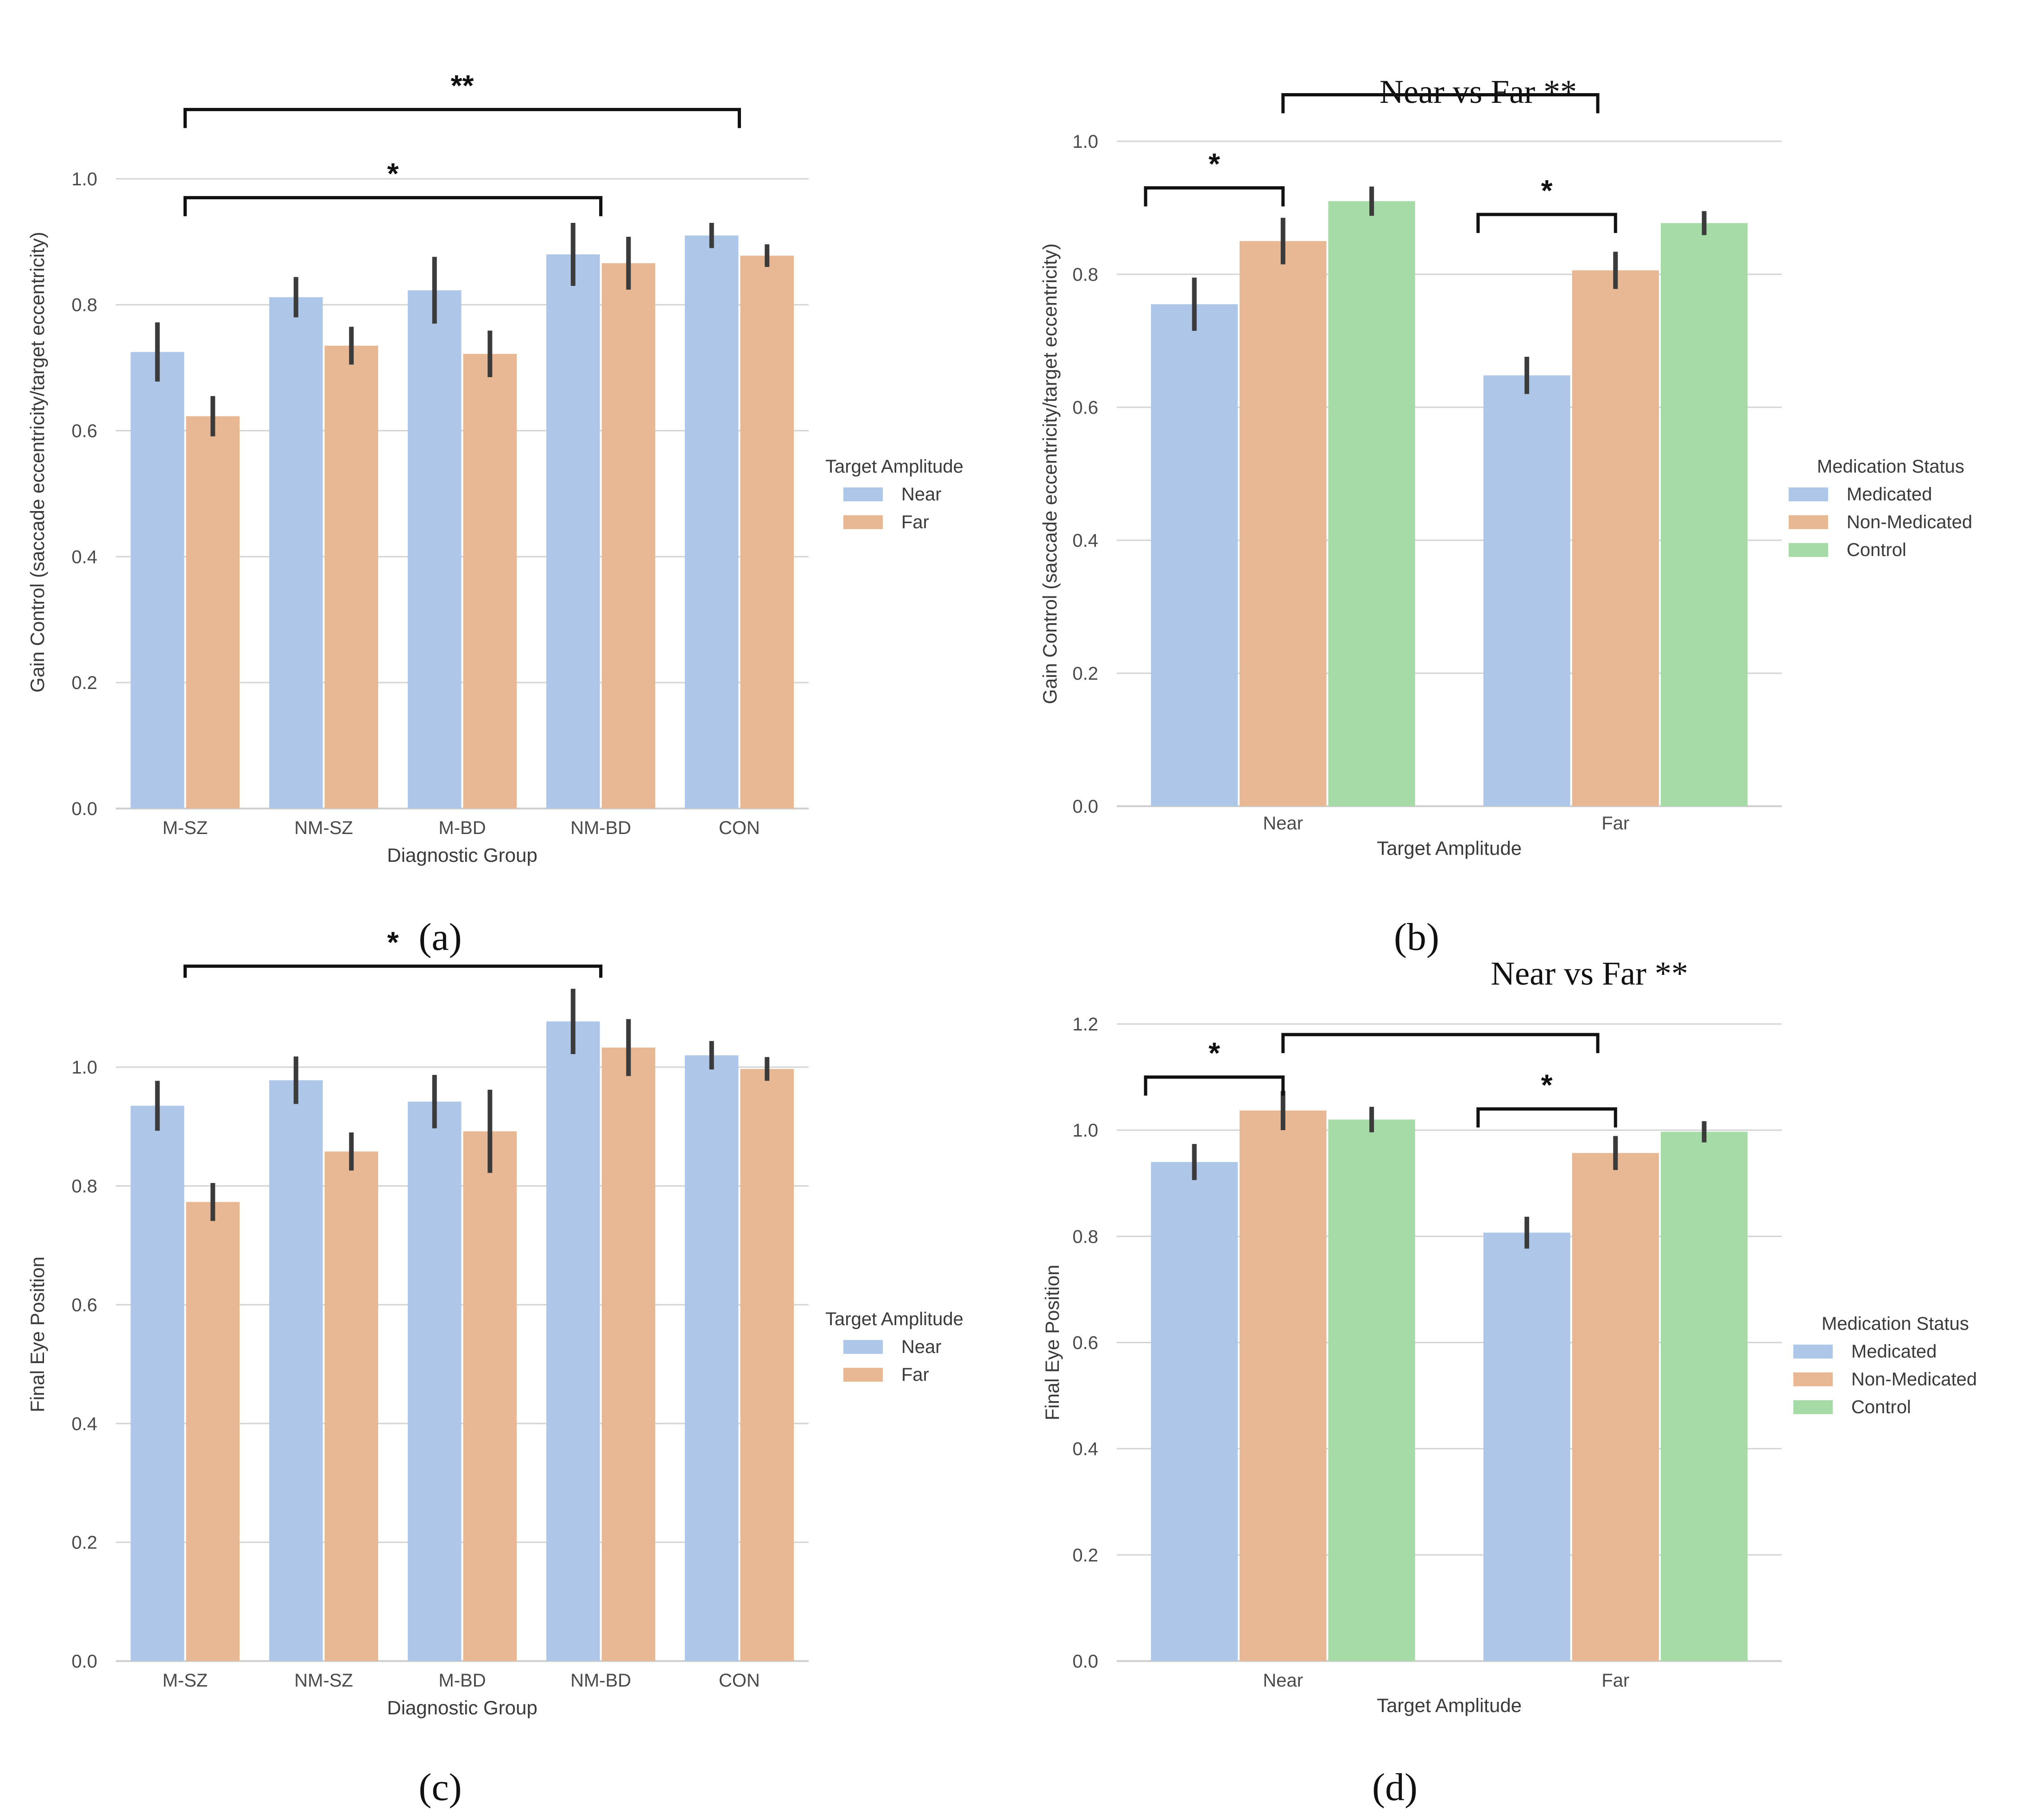 This screenshot has width=2019, height=1820. I want to click on y-tick-label: 1.2, so click(1085, 1024).